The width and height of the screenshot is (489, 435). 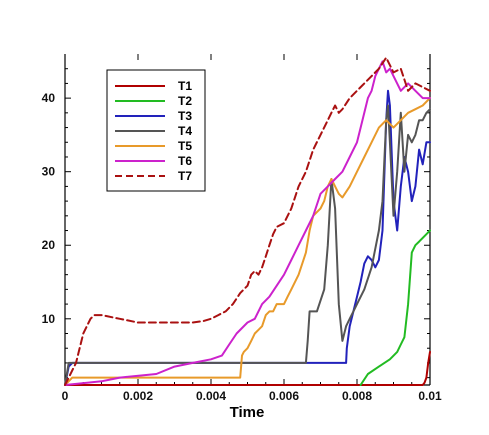 What do you see at coordinates (185, 116) in the screenshot?
I see `legend-label-t3: T3` at bounding box center [185, 116].